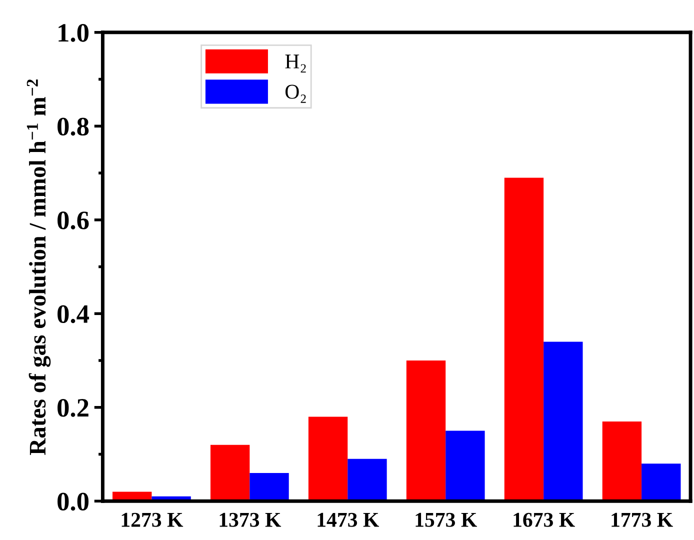 The height and width of the screenshot is (540, 694). Describe the element at coordinates (73, 33) in the screenshot. I see `y-tick-label: 1.0` at that location.